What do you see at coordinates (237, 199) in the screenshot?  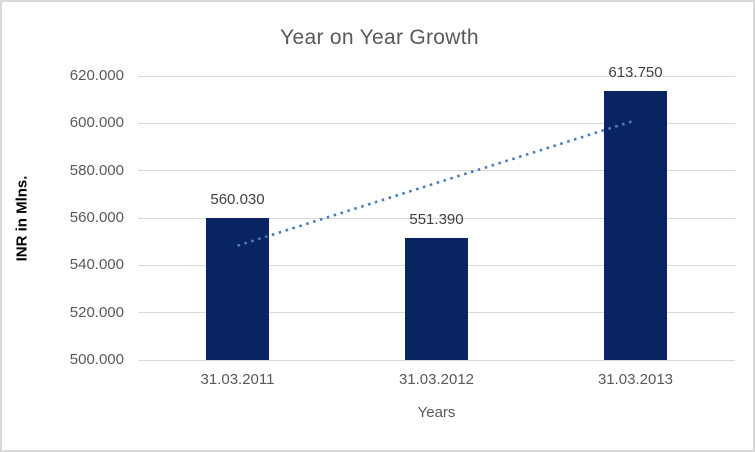 I see `bar-value-label: 560.030` at bounding box center [237, 199].